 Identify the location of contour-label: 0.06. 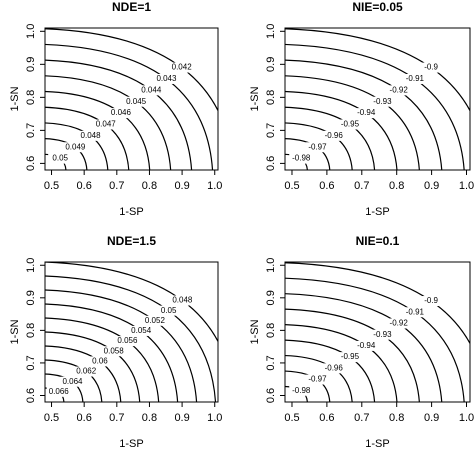
(100, 361).